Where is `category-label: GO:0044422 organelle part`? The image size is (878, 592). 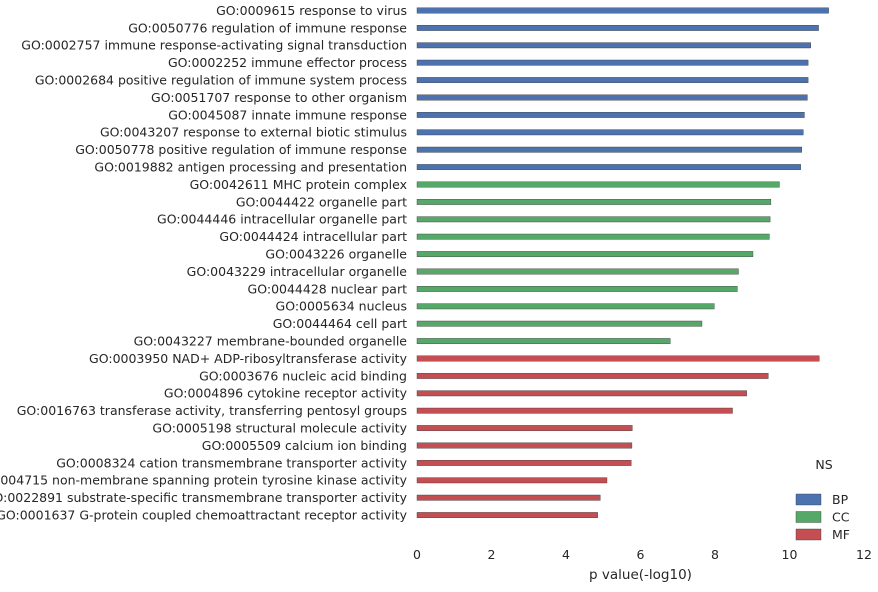 category-label: GO:0044422 organelle part is located at coordinates (321, 201).